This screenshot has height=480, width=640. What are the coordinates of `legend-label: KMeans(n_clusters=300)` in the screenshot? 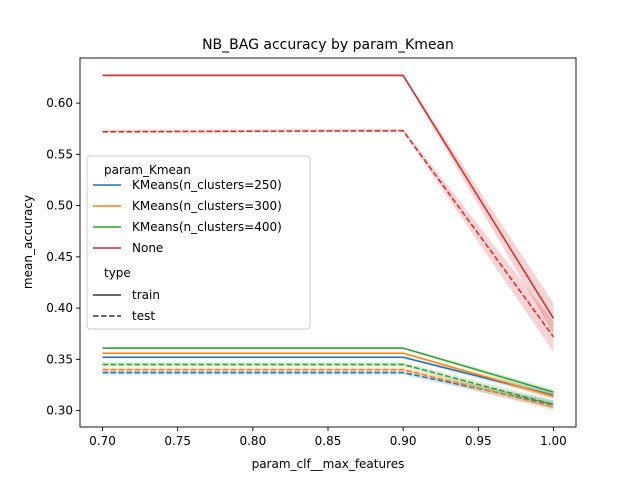 It's located at (207, 206).